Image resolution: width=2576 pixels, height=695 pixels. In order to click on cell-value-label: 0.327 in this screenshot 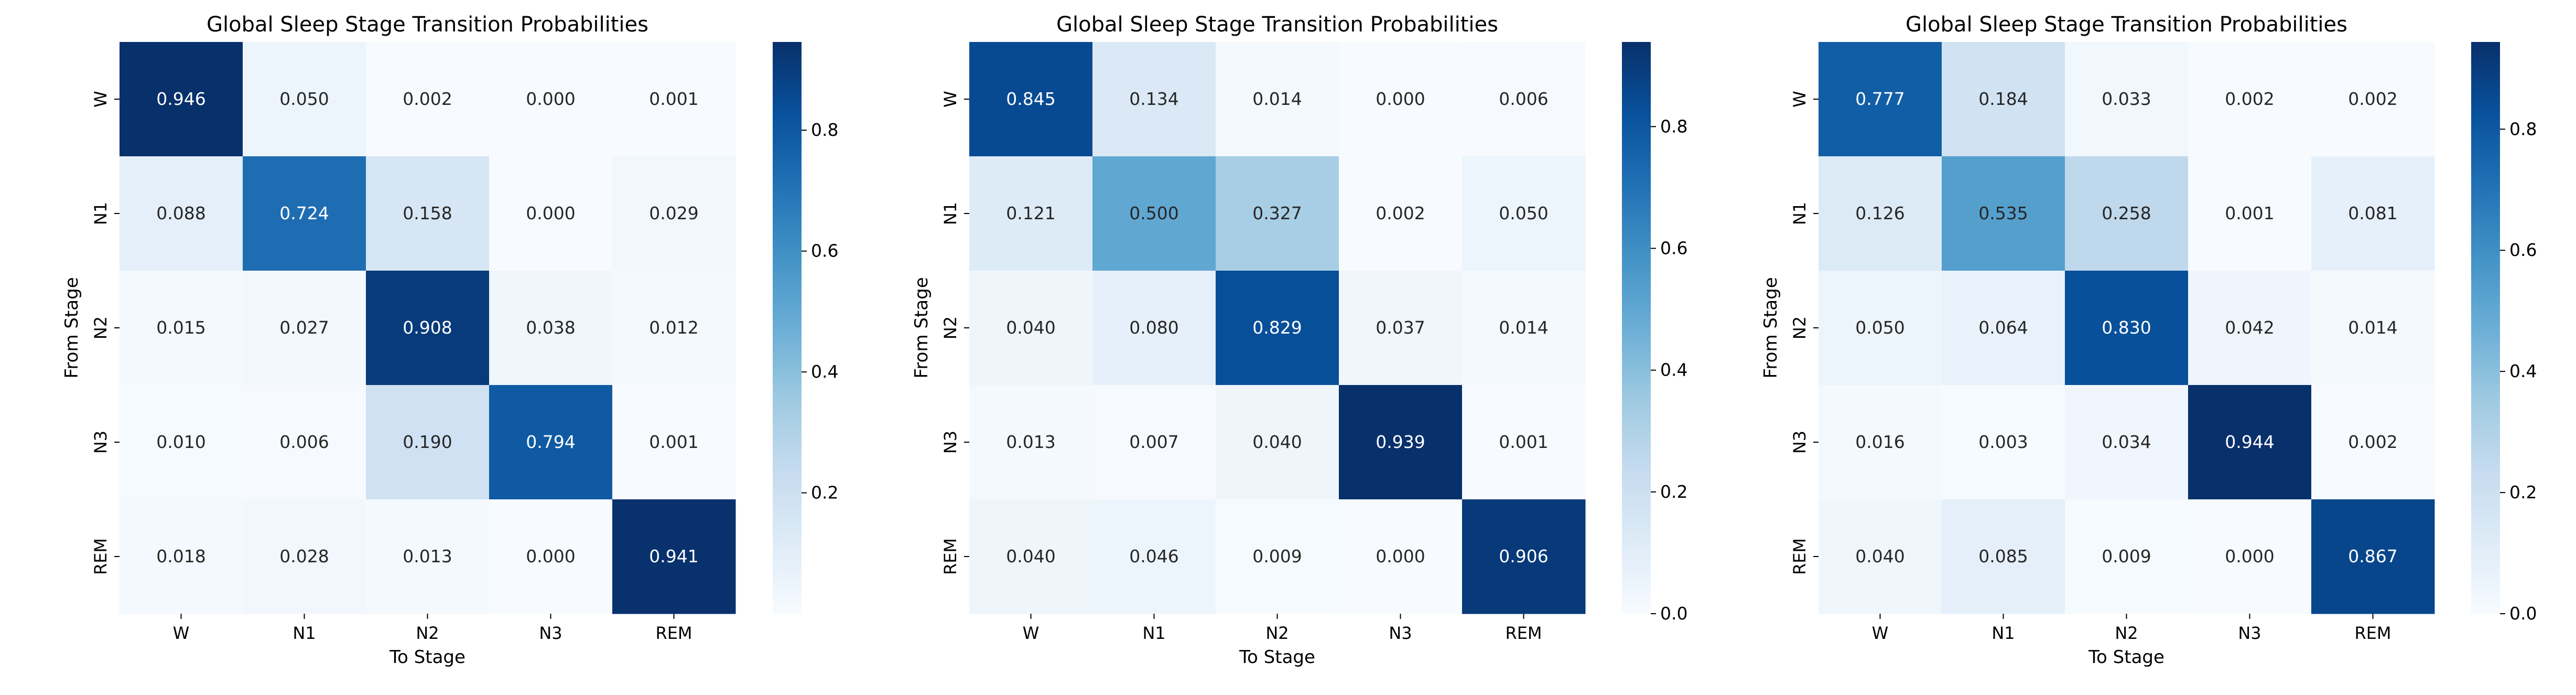, I will do `click(1277, 213)`.